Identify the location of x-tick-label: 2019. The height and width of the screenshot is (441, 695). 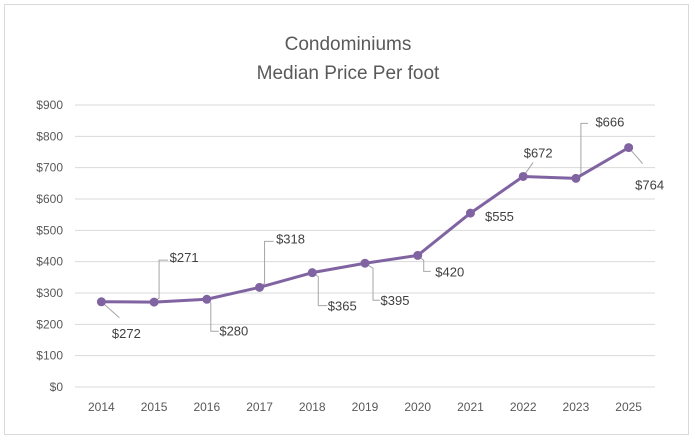
(365, 407).